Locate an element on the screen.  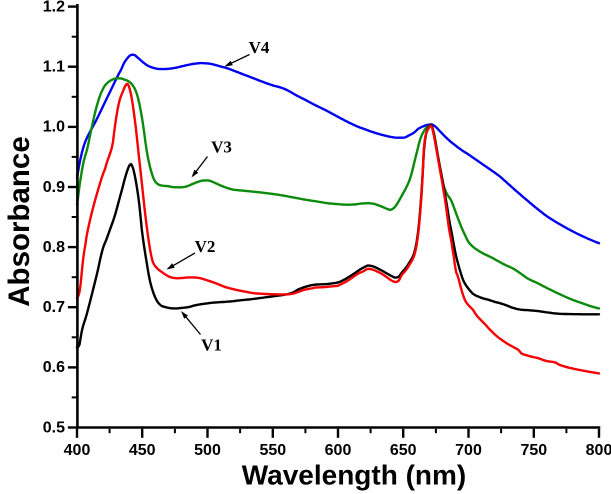
svg-text: V3 is located at coordinates (221, 147).